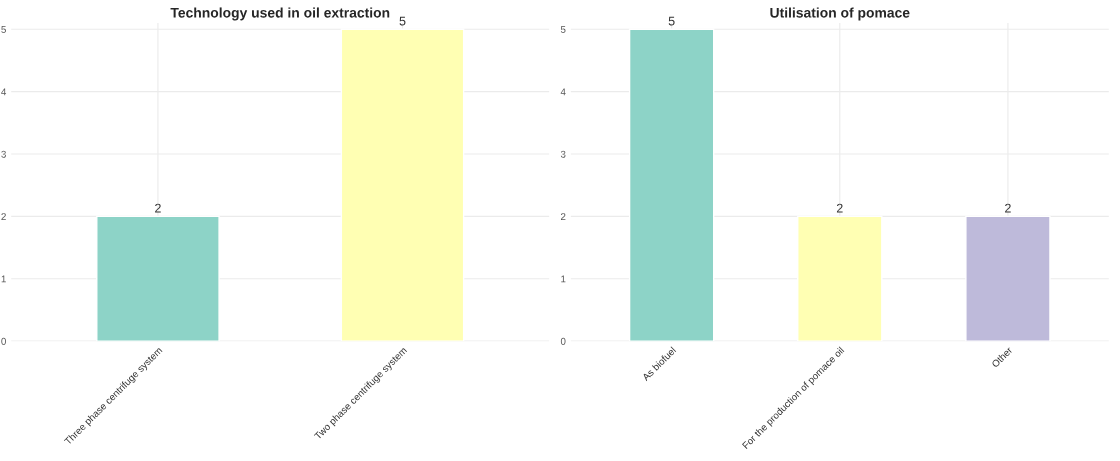 This screenshot has height=461, width=1120. What do you see at coordinates (280, 14) in the screenshot?
I see `chart-title: Technology used in oil extraction` at bounding box center [280, 14].